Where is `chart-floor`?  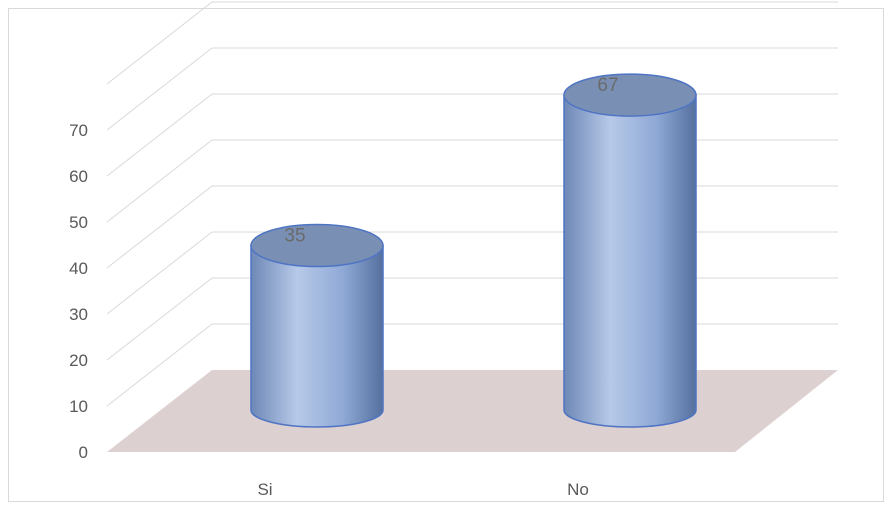
chart-floor is located at coordinates (472, 411).